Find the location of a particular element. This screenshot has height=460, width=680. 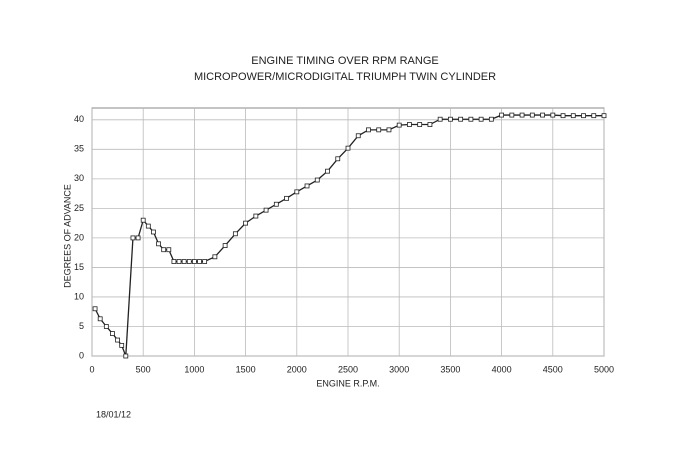

y-tick-label: 35 is located at coordinates (79, 149).